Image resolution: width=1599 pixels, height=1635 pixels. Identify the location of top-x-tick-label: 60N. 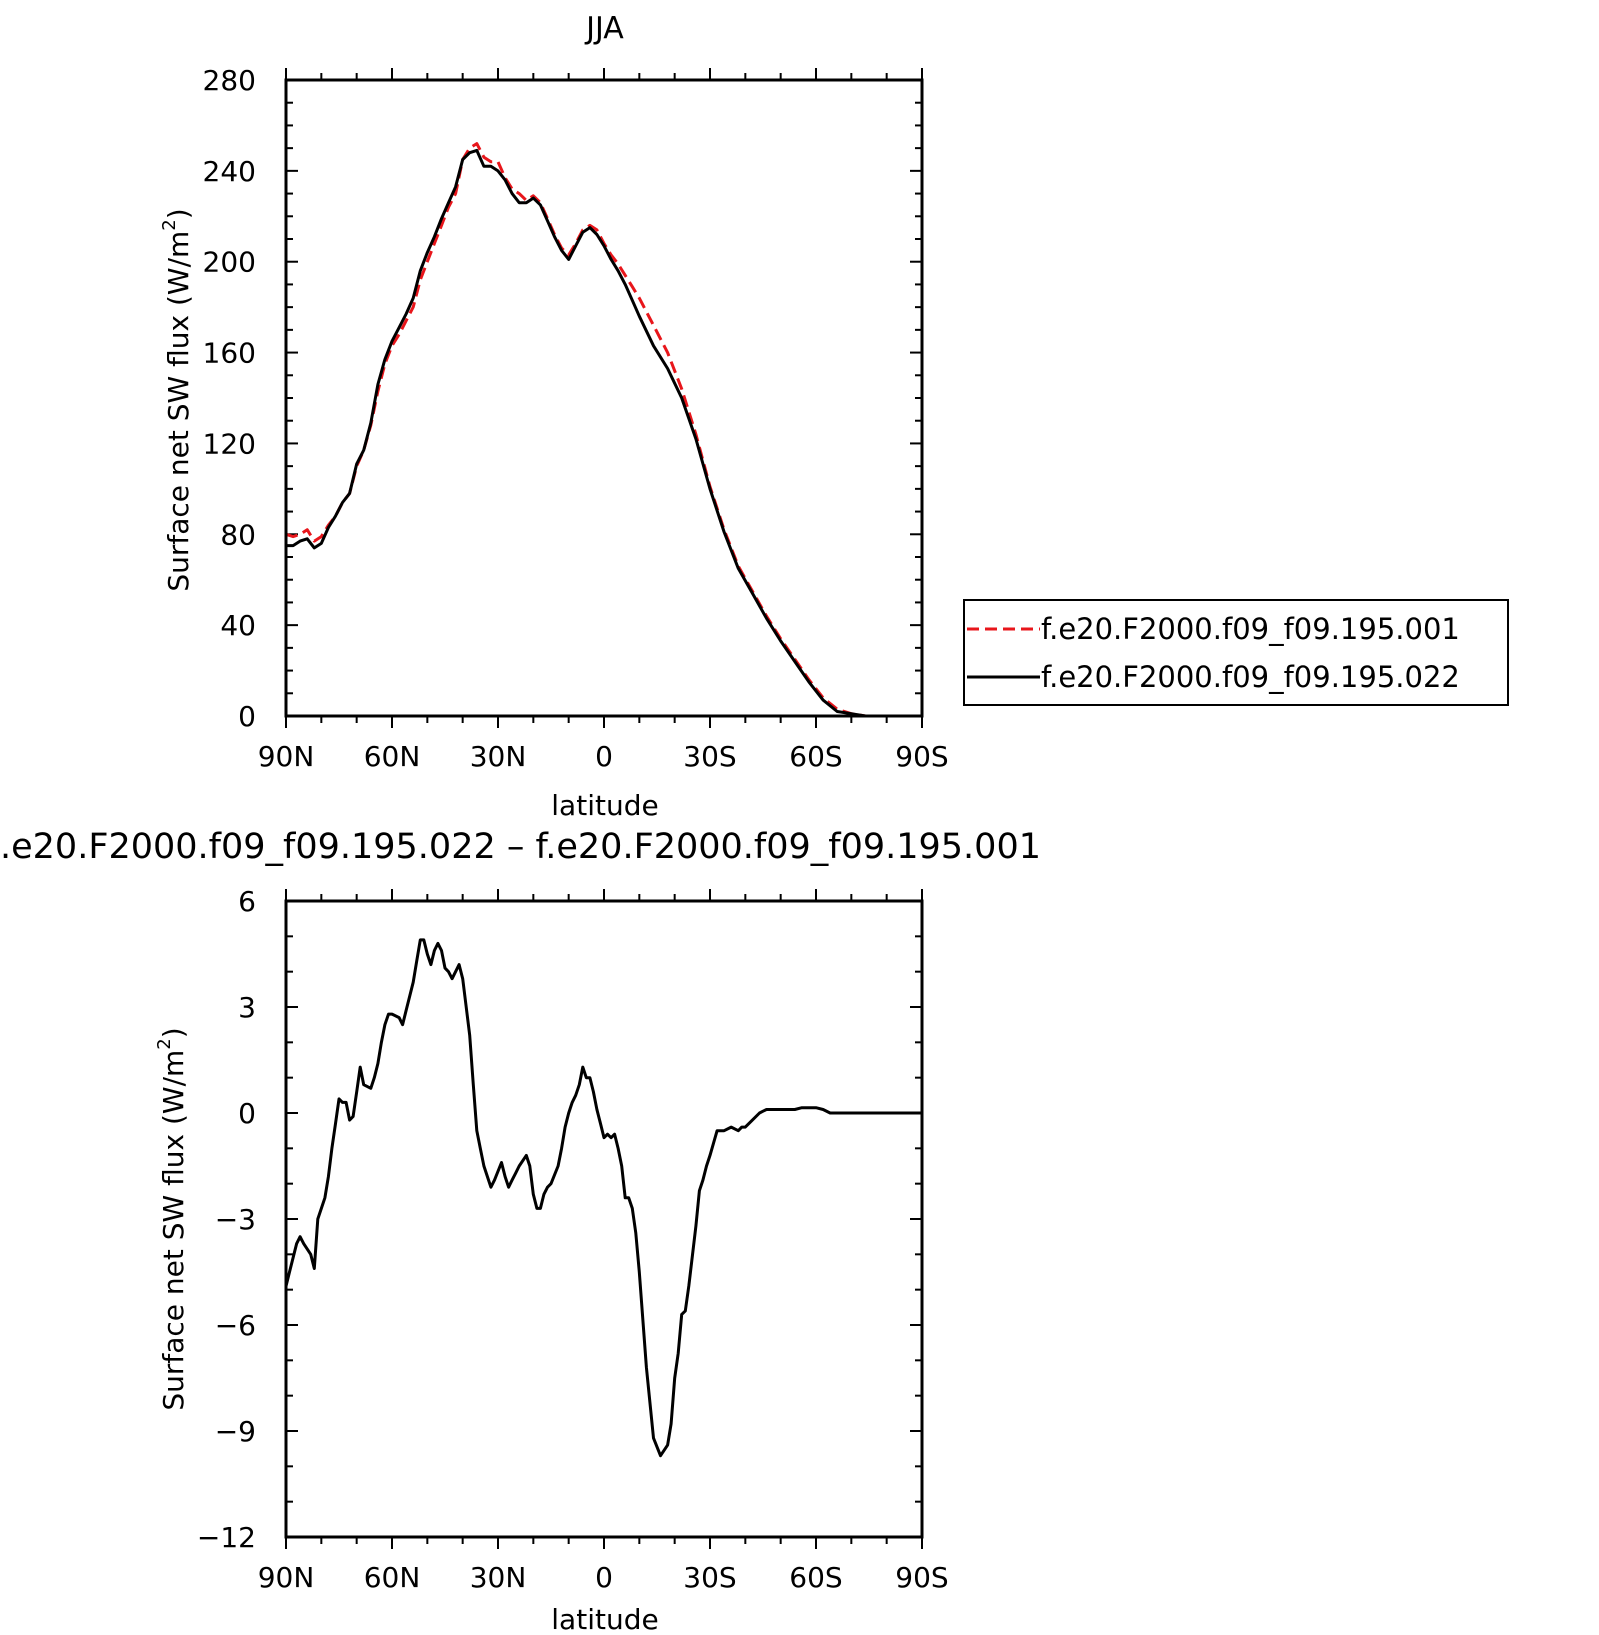
(392, 756).